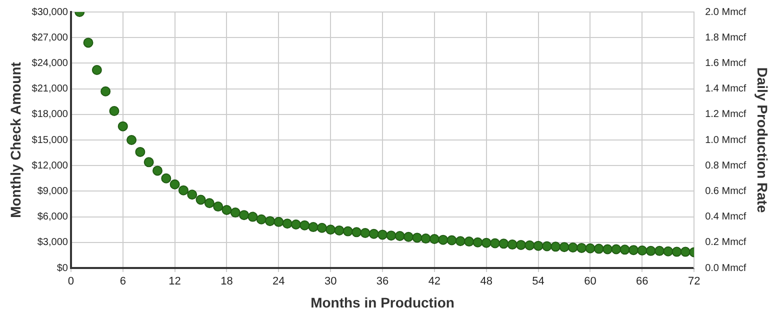  What do you see at coordinates (725, 89) in the screenshot?
I see `y2-tick-label: 1.4 Mmcf` at bounding box center [725, 89].